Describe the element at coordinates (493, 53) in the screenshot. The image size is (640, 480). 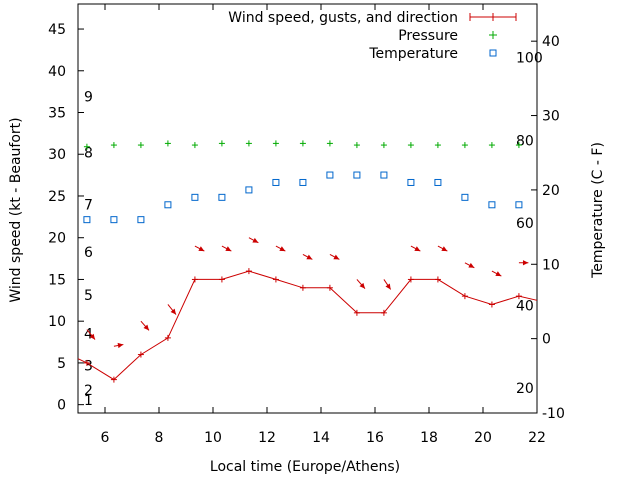
I see `legend-swatch-temperature` at that location.